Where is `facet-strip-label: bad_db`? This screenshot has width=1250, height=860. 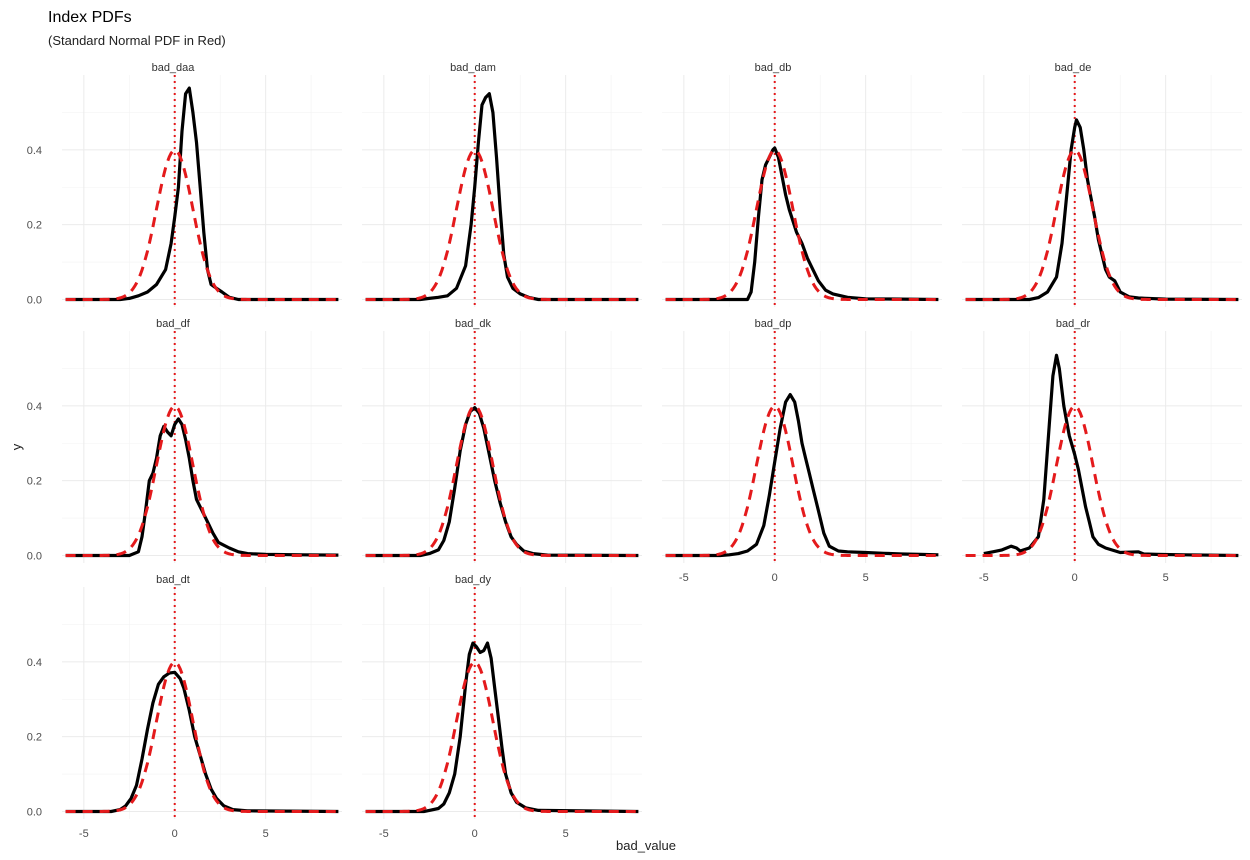 facet-strip-label: bad_db is located at coordinates (773, 68).